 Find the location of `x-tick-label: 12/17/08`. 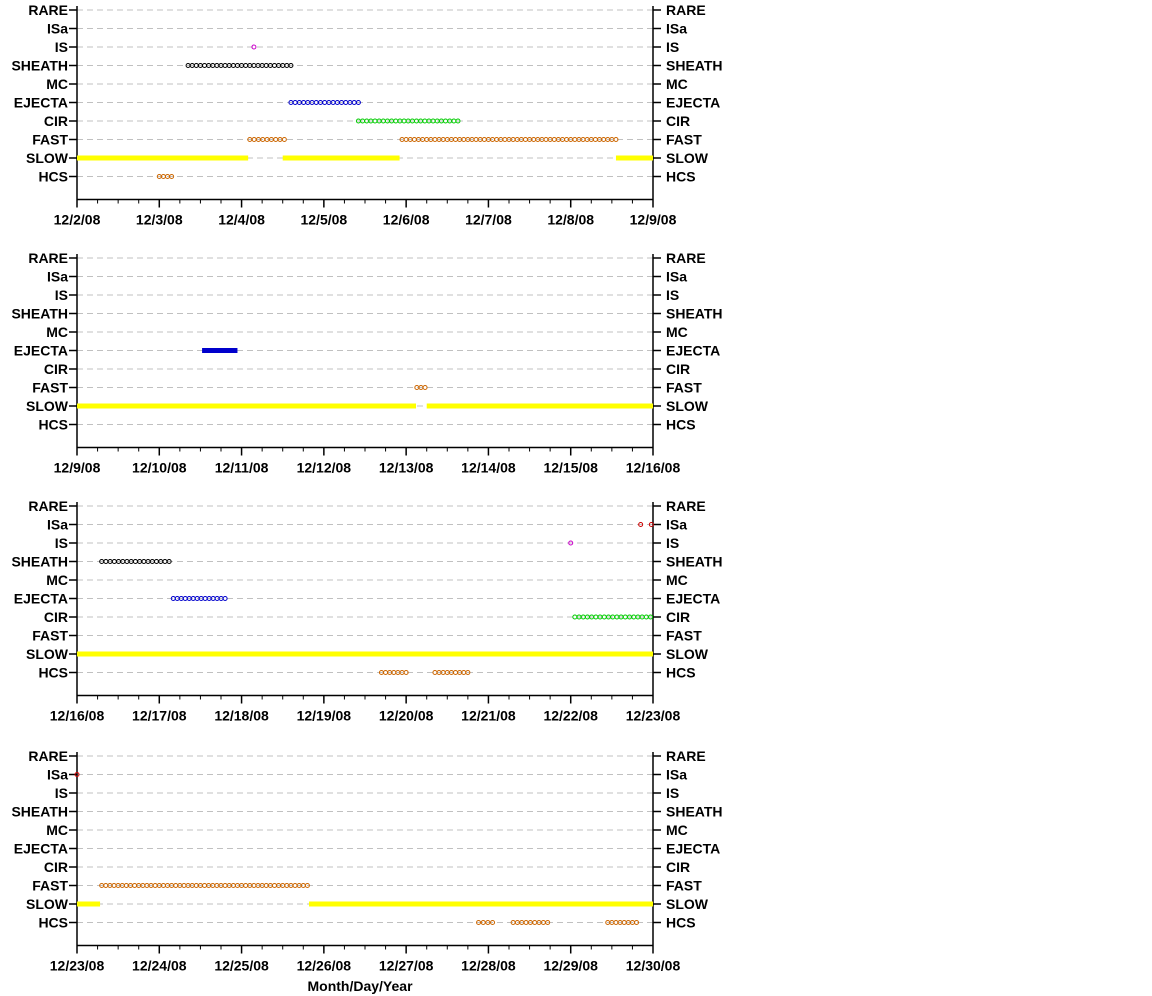

x-tick-label: 12/17/08 is located at coordinates (159, 716).